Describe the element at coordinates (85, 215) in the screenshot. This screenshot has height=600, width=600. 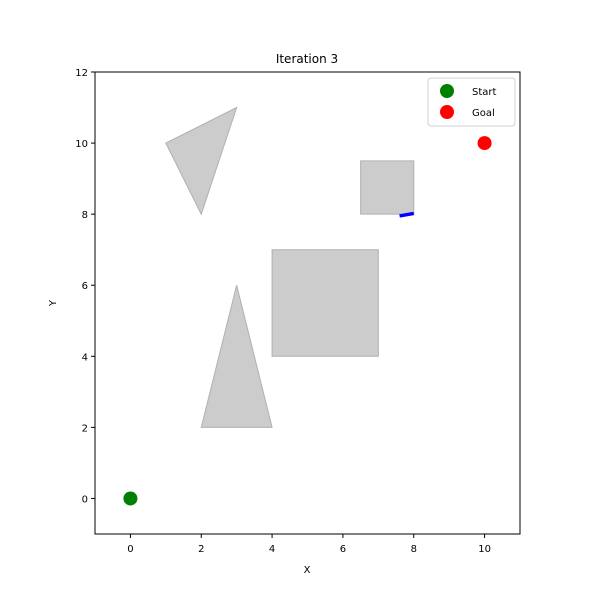
I see `y-tick-label: 8` at that location.